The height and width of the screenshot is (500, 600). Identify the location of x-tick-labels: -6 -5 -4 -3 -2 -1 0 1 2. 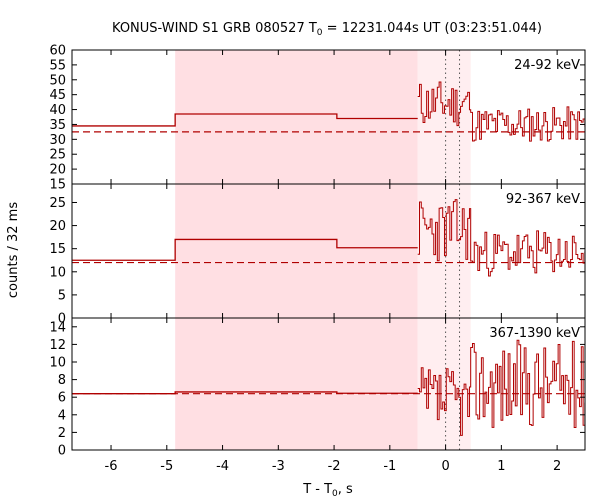
(333, 466).